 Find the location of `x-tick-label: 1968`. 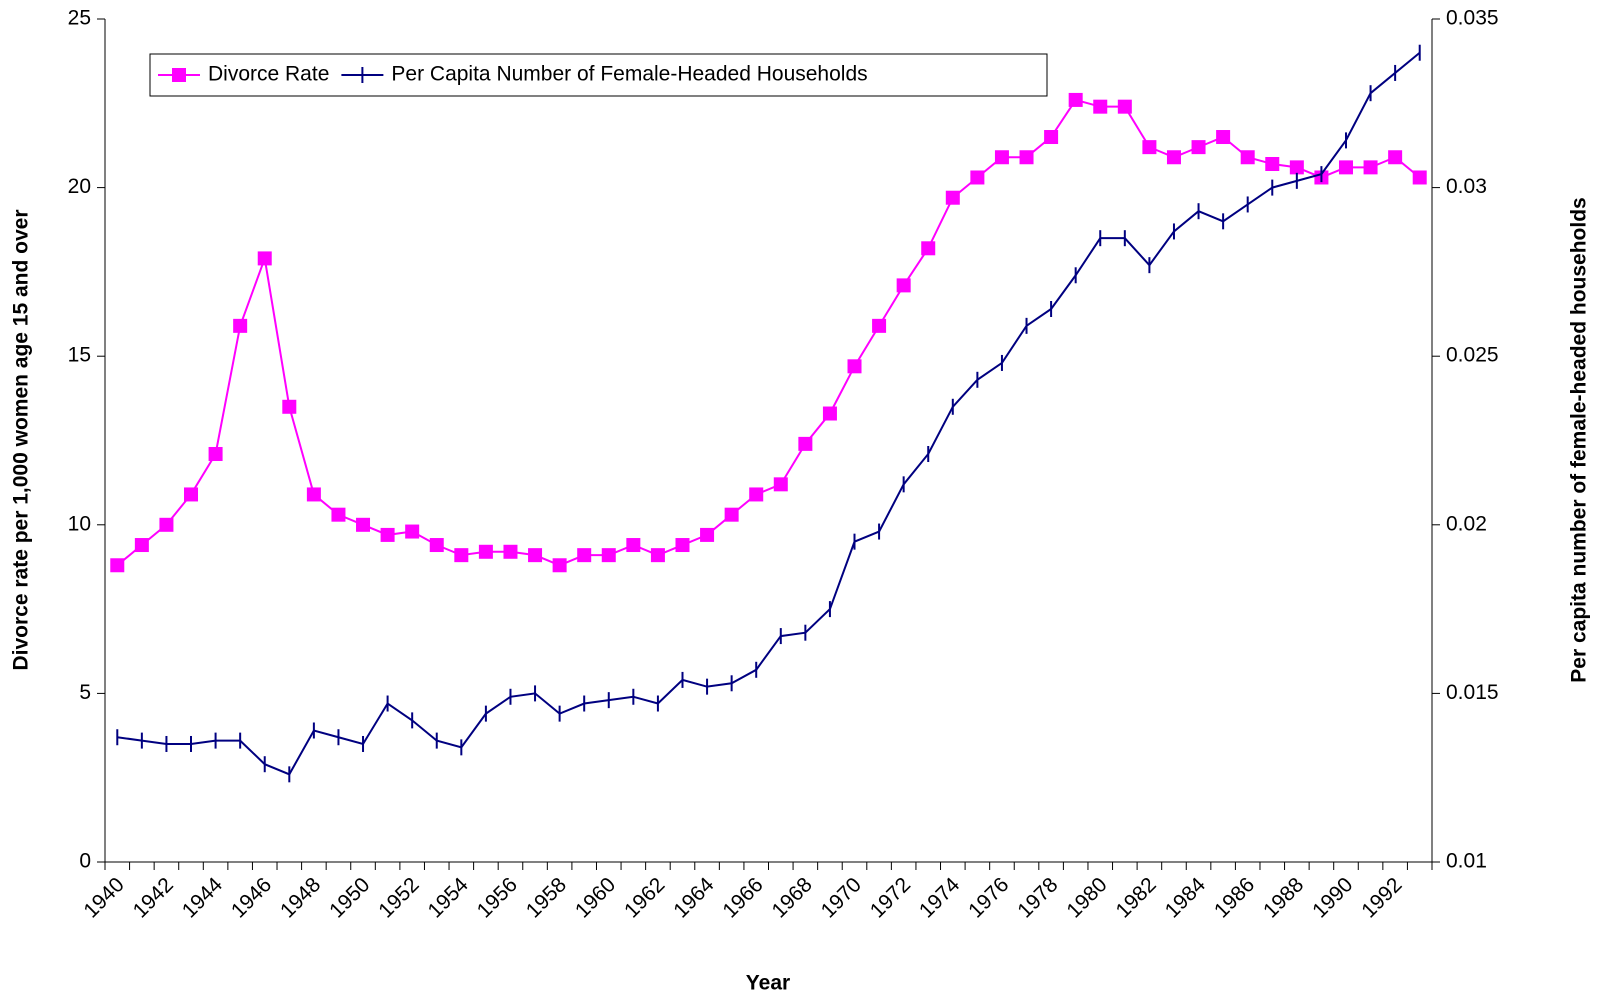

x-tick-label: 1968 is located at coordinates (792, 897).